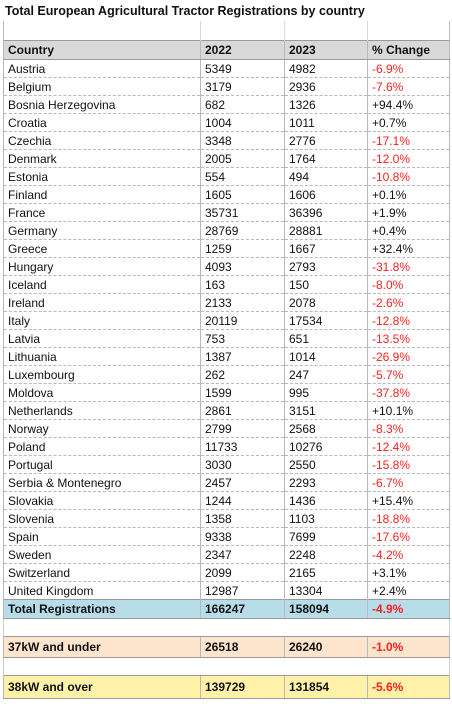 Image resolution: width=452 pixels, height=722 pixels. What do you see at coordinates (326, 687) in the screenshot?
I see `value-2023-cell: 131854` at bounding box center [326, 687].